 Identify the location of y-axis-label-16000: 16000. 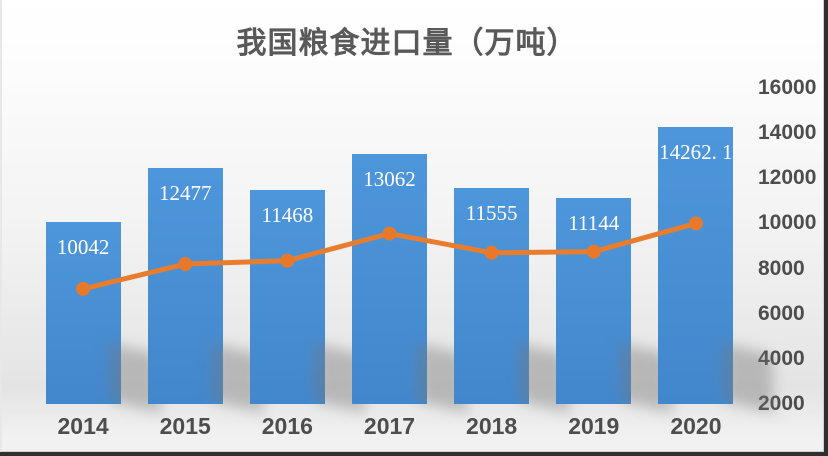
(787, 87).